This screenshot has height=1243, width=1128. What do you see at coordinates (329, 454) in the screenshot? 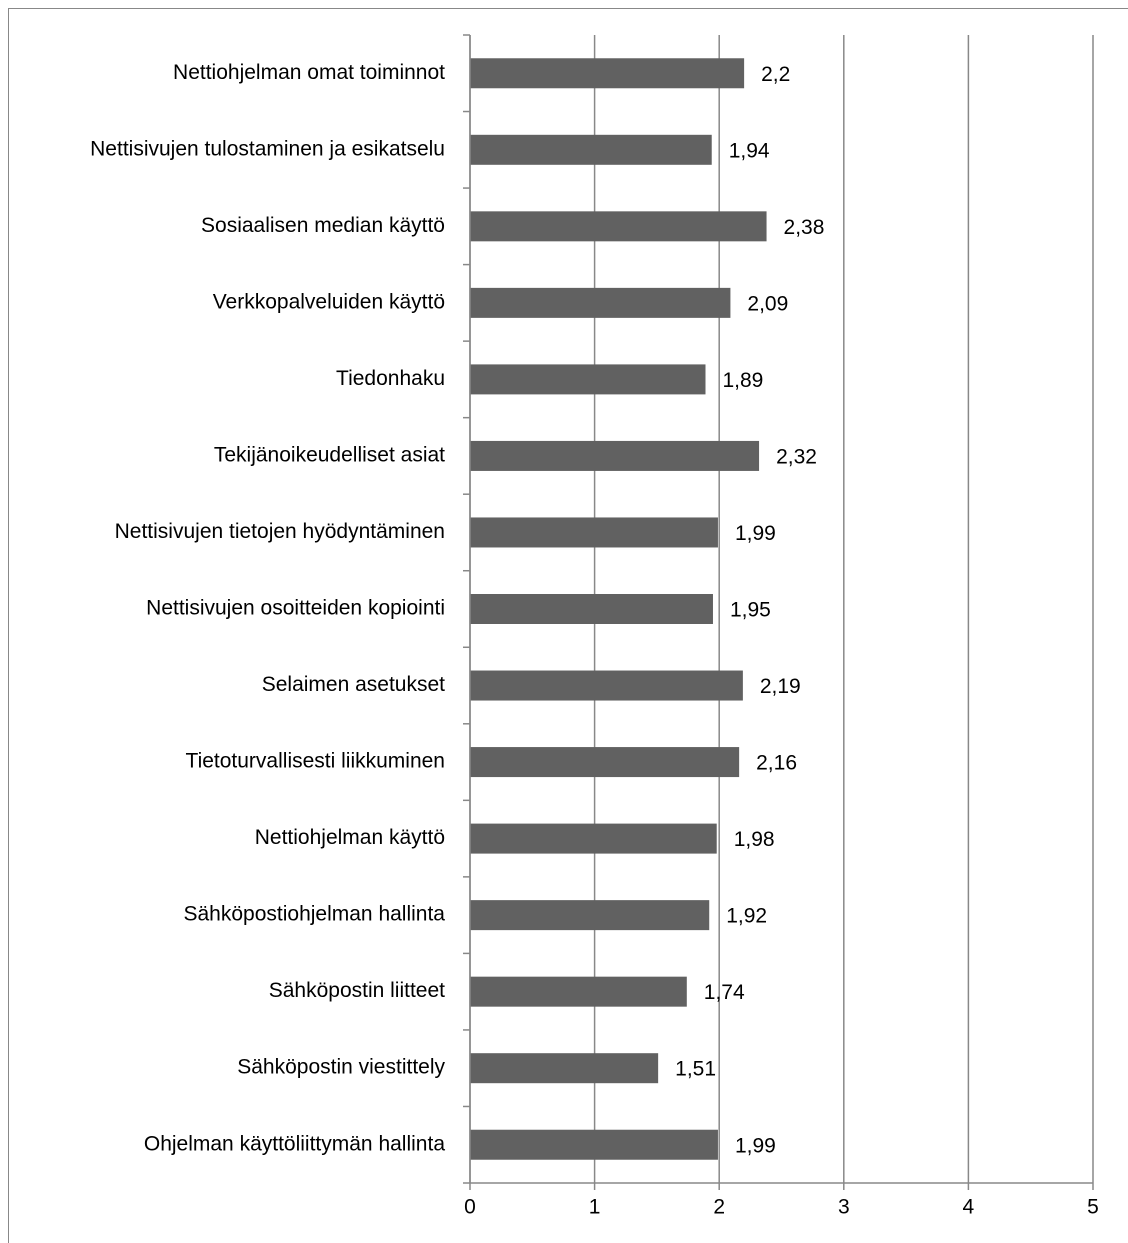
I see `y-tick-label: Tekijänoikeudelliset asiat` at bounding box center [329, 454].